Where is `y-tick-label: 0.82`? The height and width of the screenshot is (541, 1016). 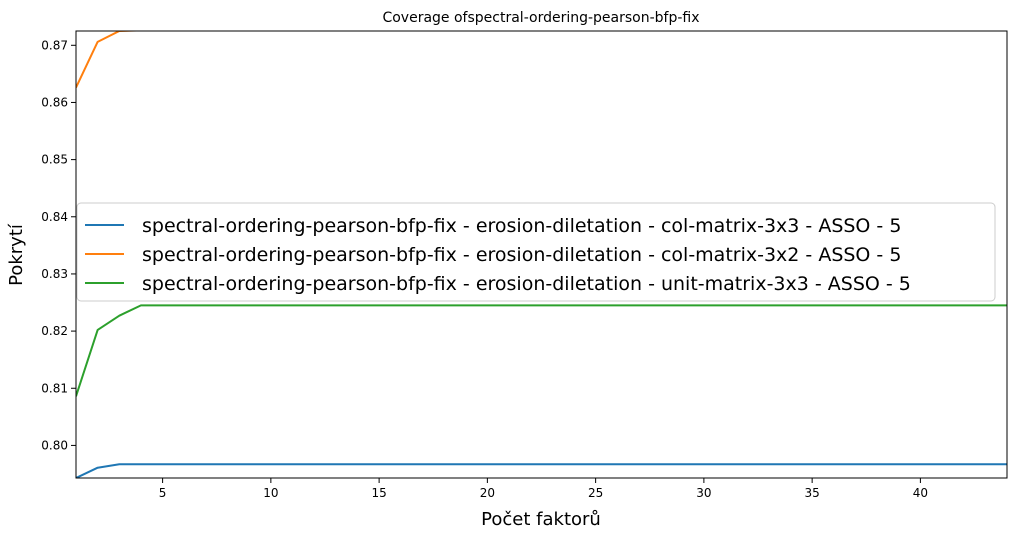
y-tick-label: 0.82 is located at coordinates (54, 331).